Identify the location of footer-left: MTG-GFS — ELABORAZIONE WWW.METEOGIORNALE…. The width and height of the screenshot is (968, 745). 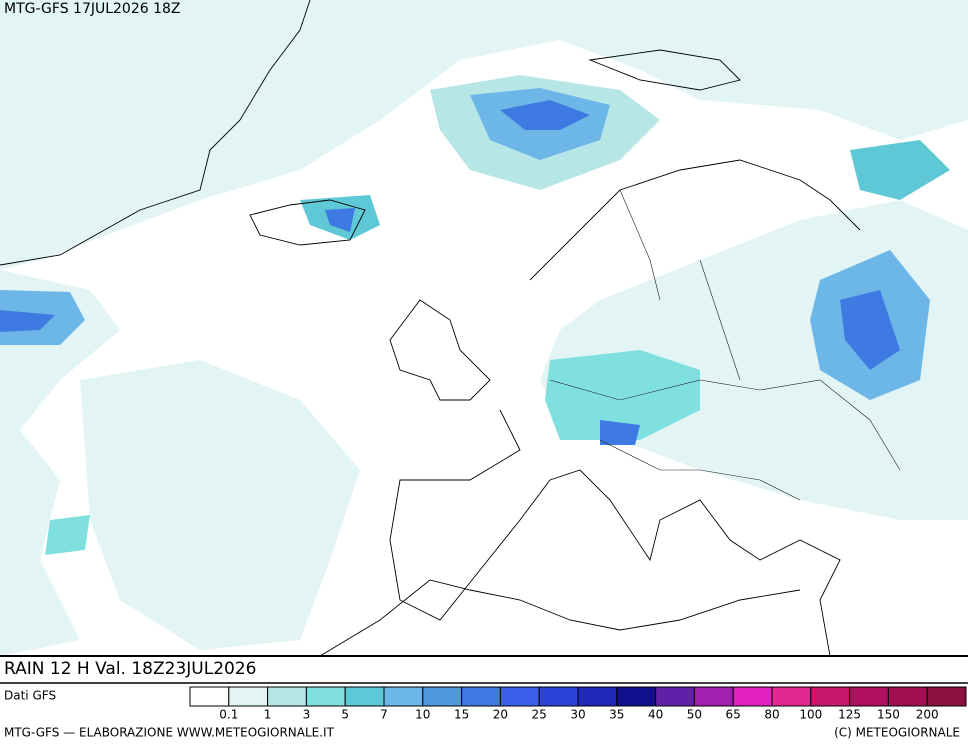
(169, 733).